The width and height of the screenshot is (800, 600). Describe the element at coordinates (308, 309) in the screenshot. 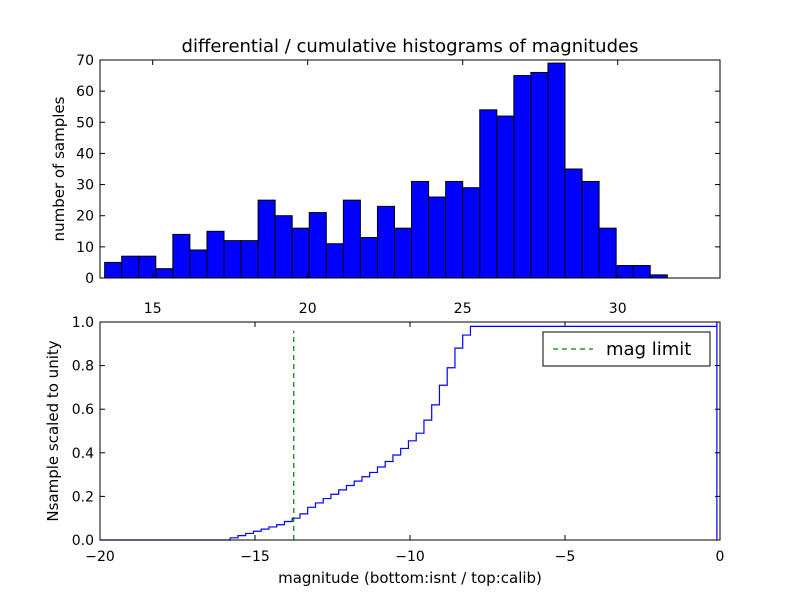

I see `histogram-xtick-label: 20` at that location.